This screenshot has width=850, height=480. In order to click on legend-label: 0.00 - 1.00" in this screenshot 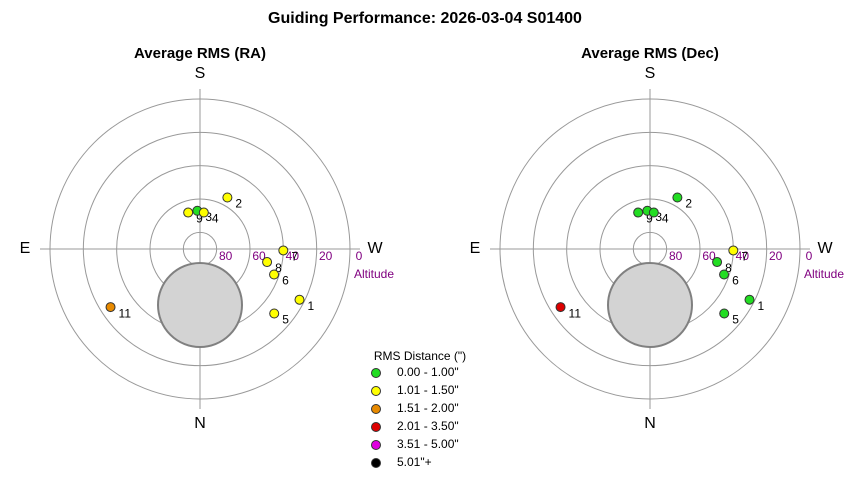, I will do `click(428, 372)`.